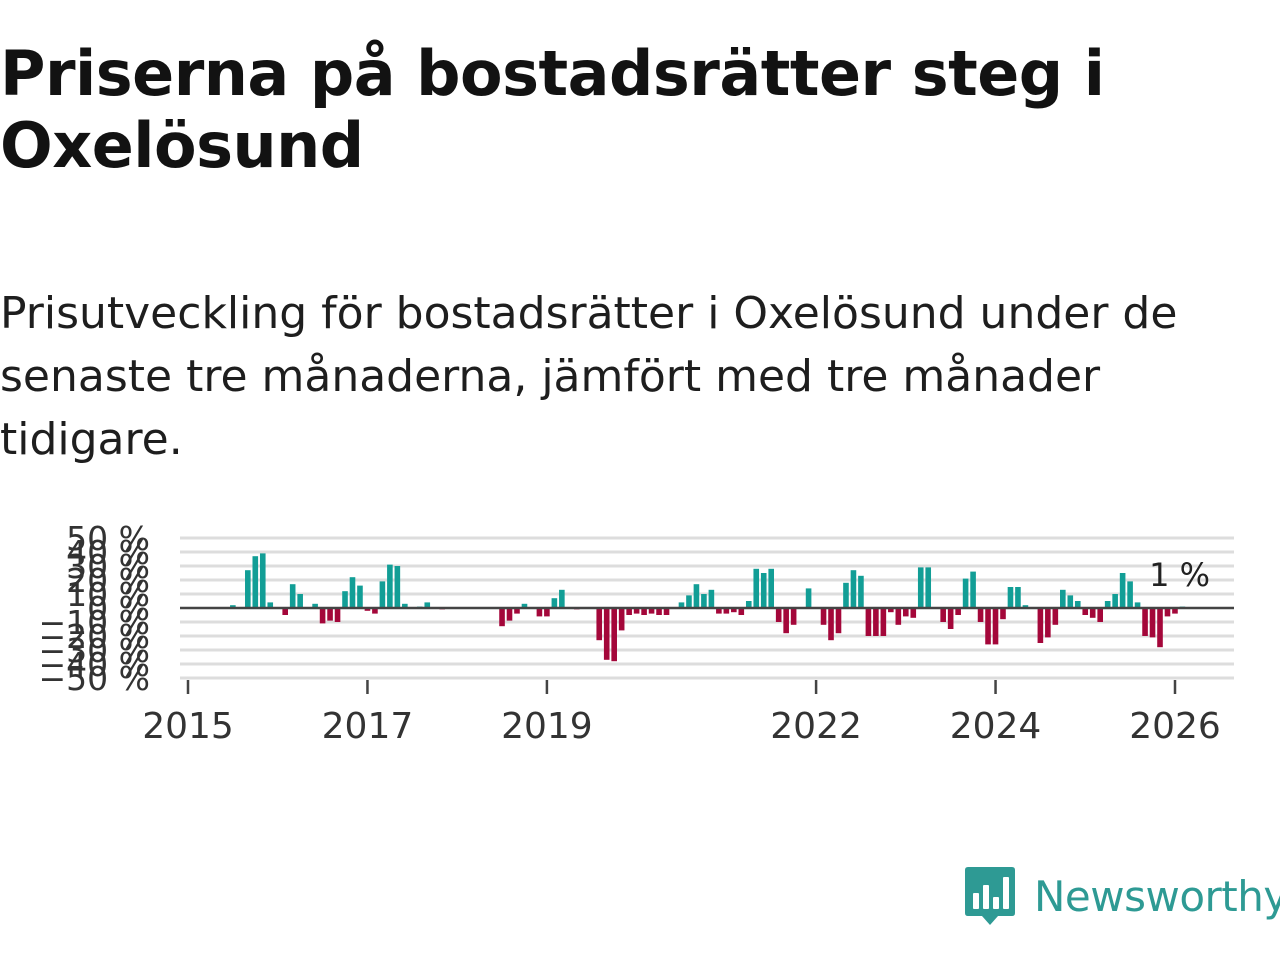  I want to click on y-tick-label: −40 %, so click(95, 664).